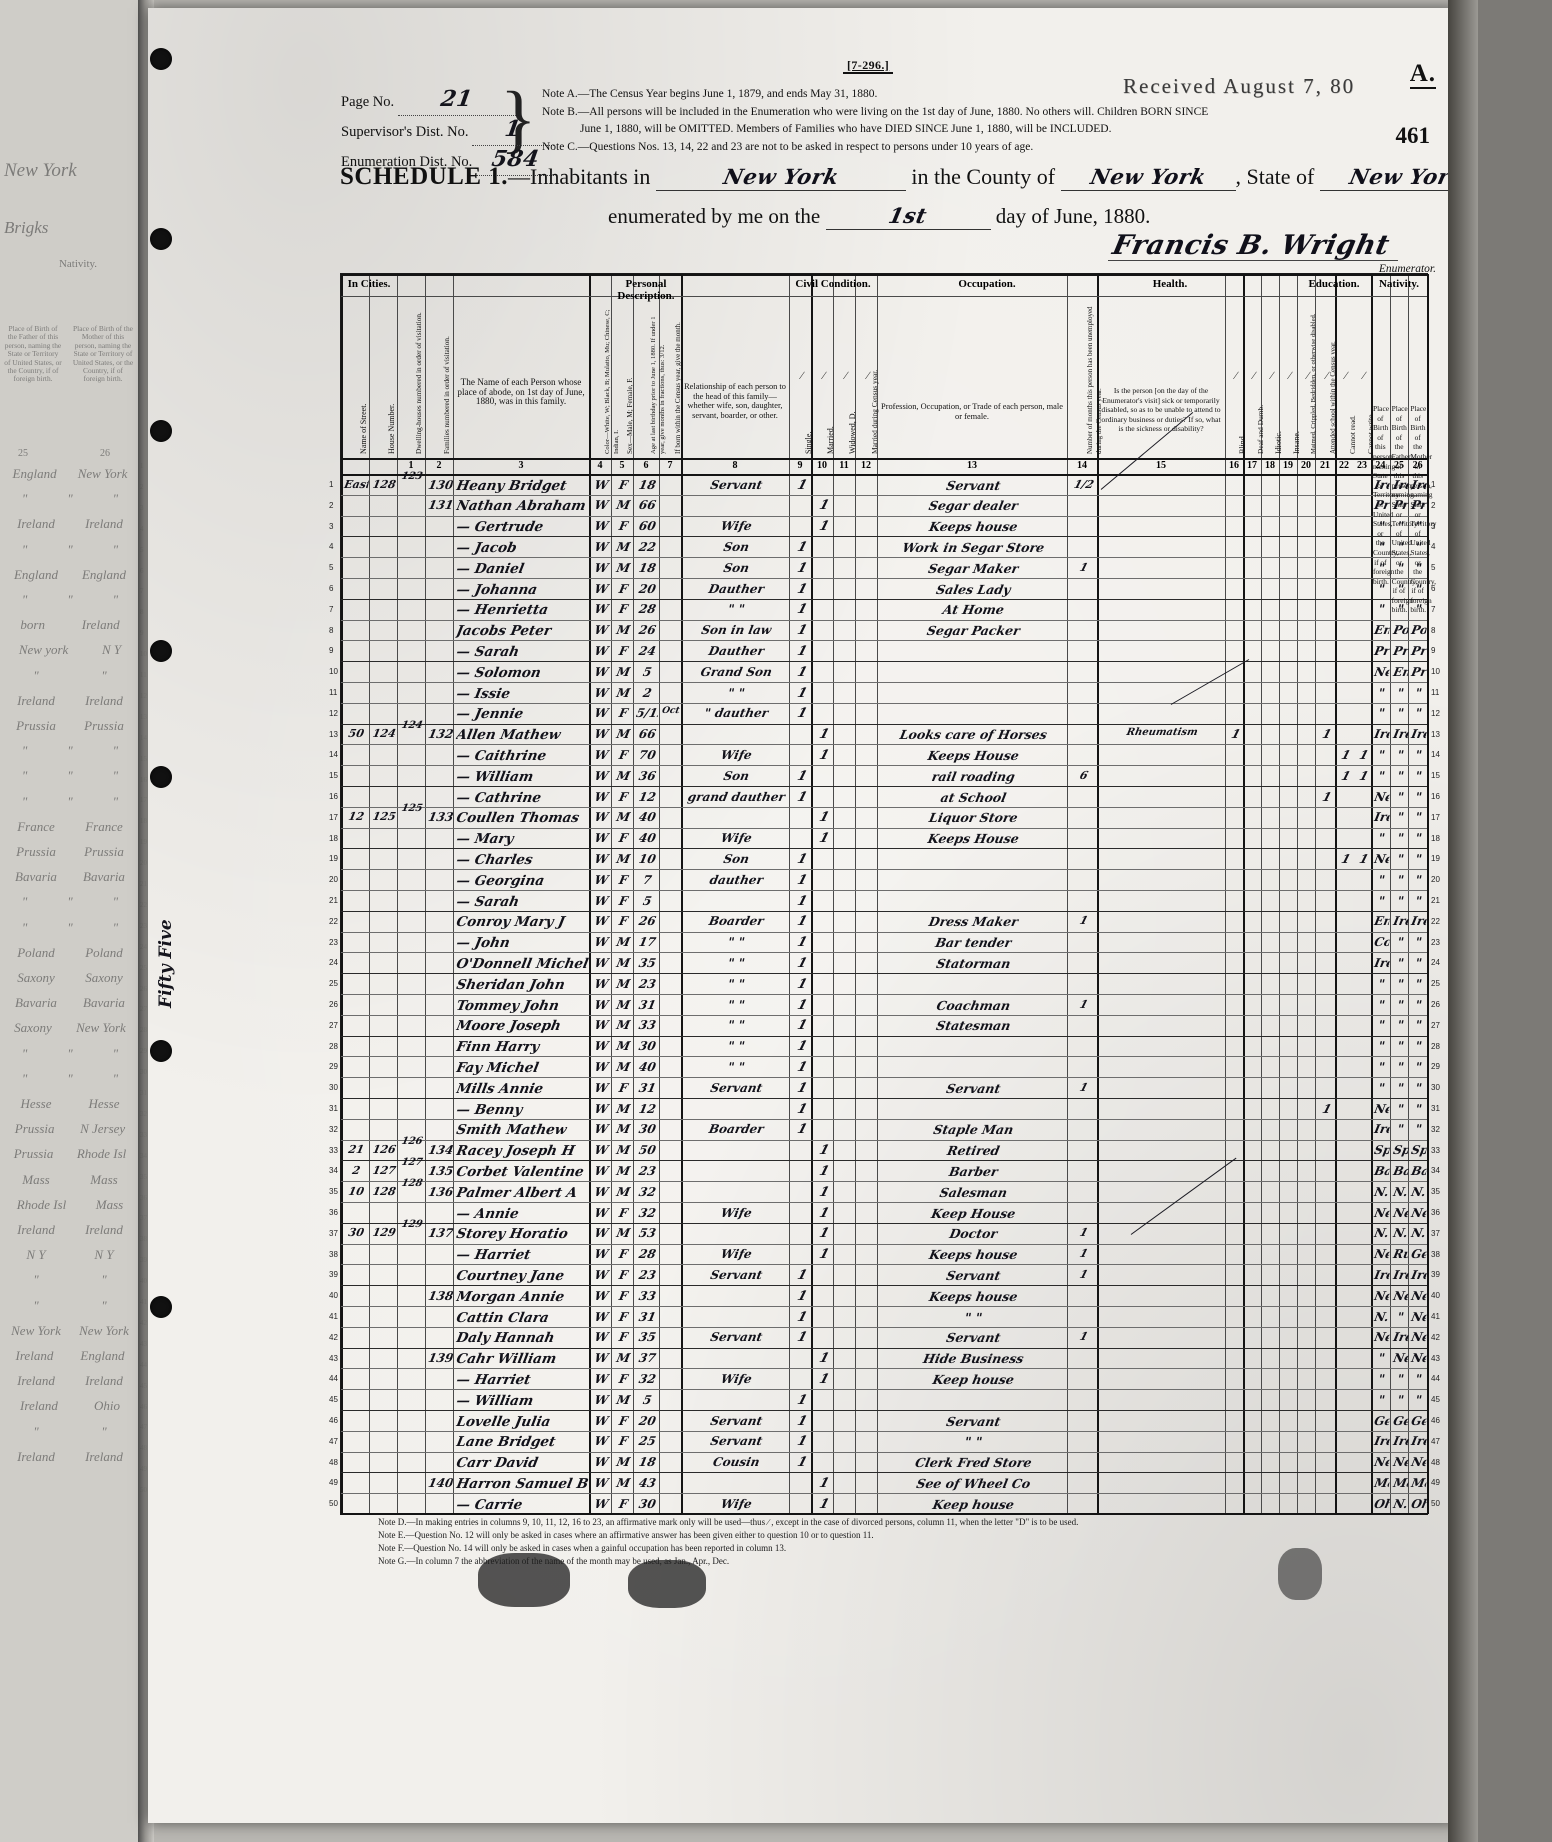 The image size is (1552, 1842). Describe the element at coordinates (1500, 921) in the screenshot. I see `page-right-edge` at that location.